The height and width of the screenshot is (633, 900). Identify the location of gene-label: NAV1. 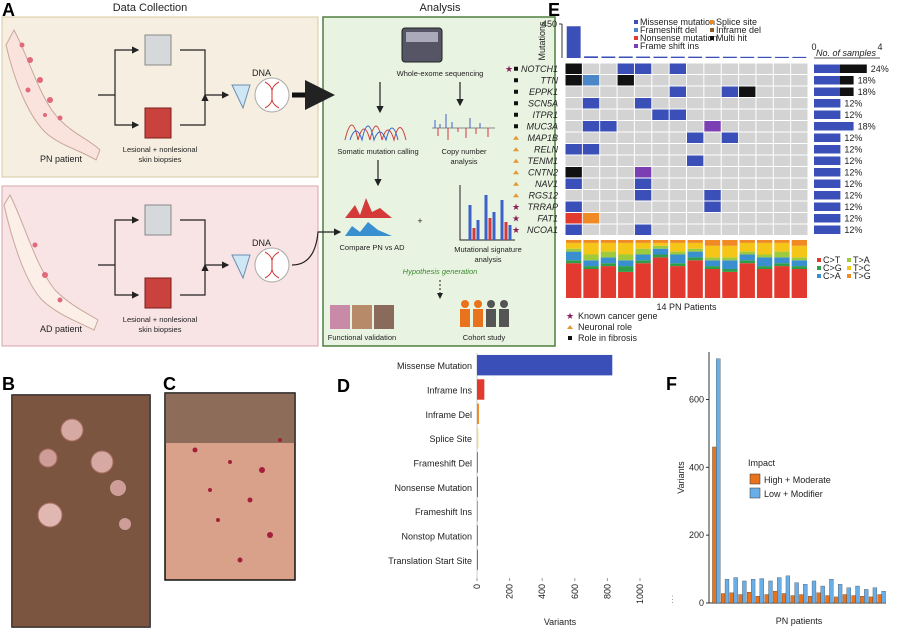
(546, 184).